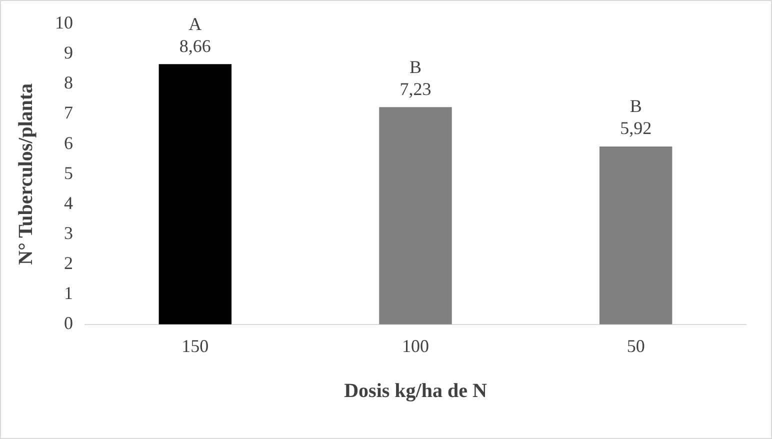 The width and height of the screenshot is (772, 439). I want to click on annotation: A, so click(195, 24).